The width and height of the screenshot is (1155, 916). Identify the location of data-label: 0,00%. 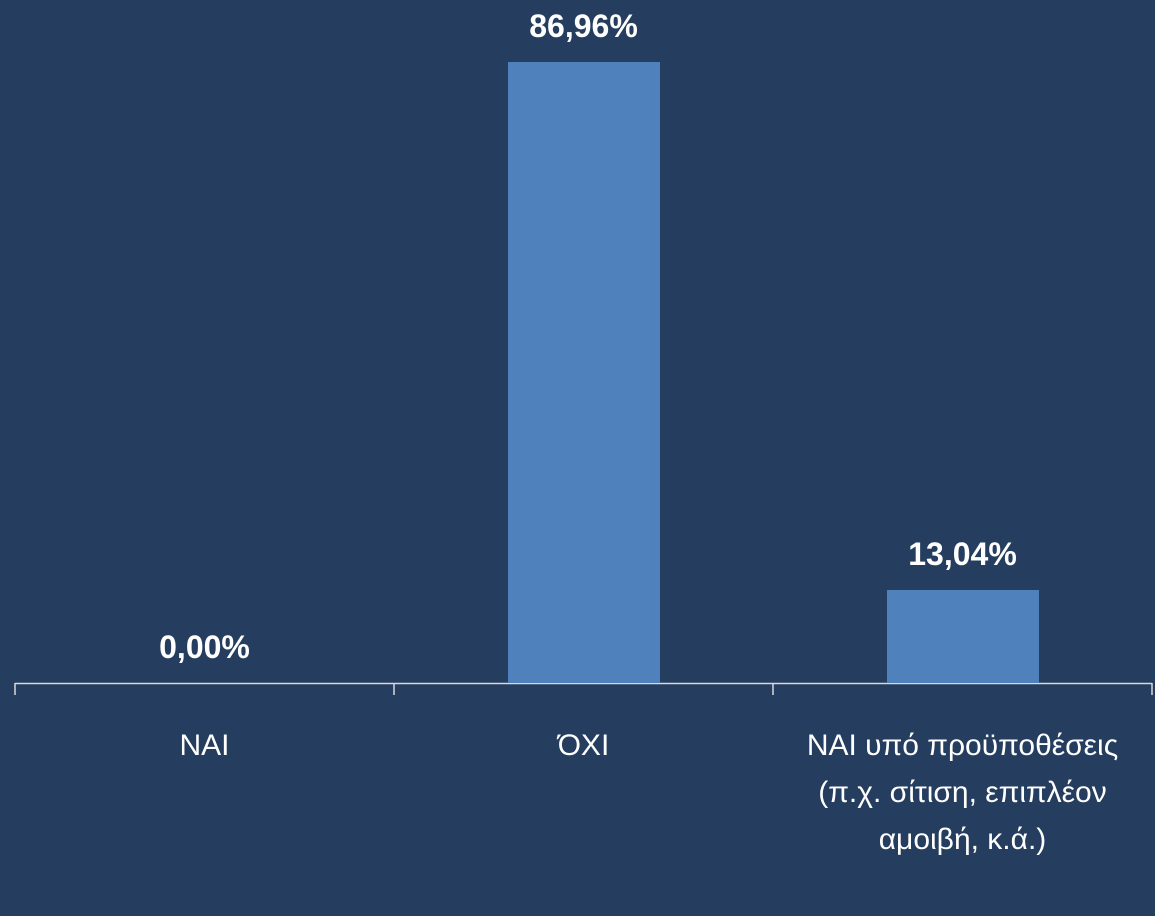
(204, 647).